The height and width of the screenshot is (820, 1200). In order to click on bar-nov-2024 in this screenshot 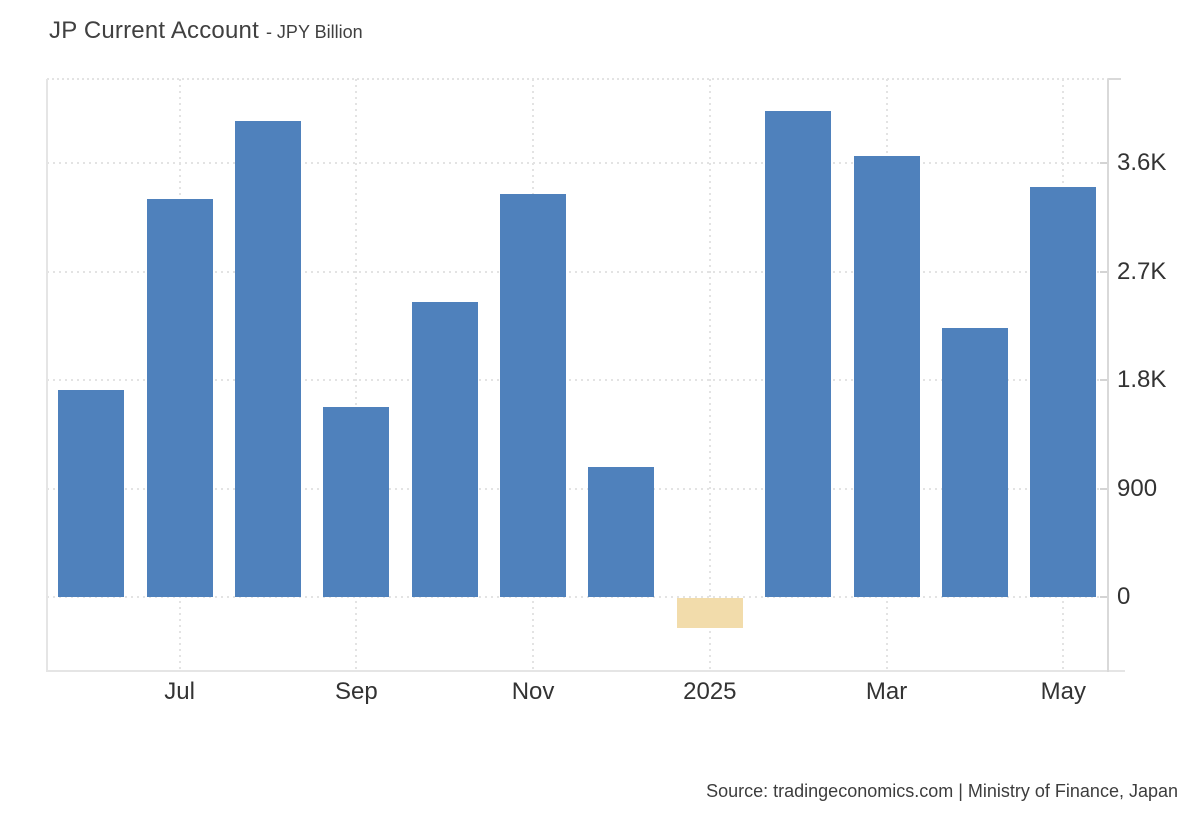, I will do `click(533, 395)`.